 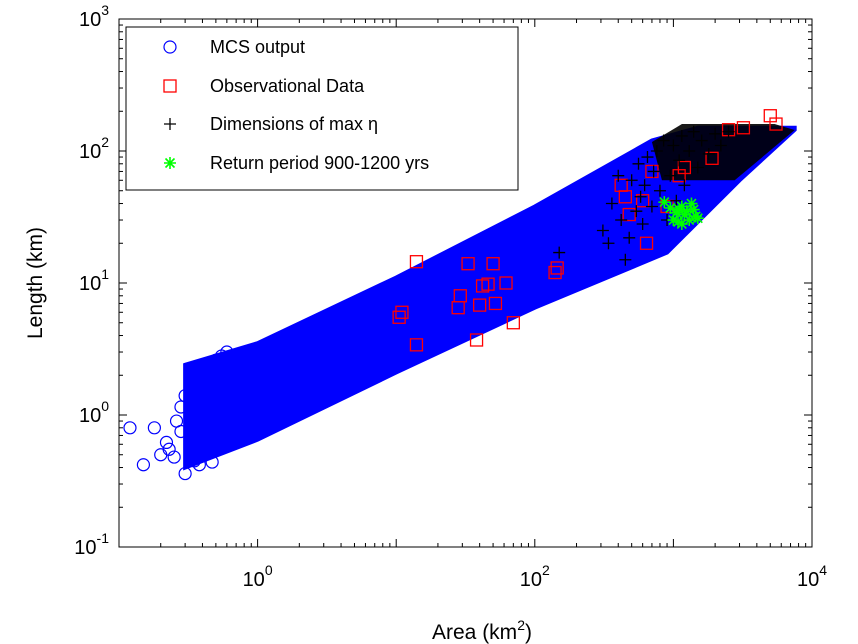 I want to click on legend-box, so click(x=322, y=108).